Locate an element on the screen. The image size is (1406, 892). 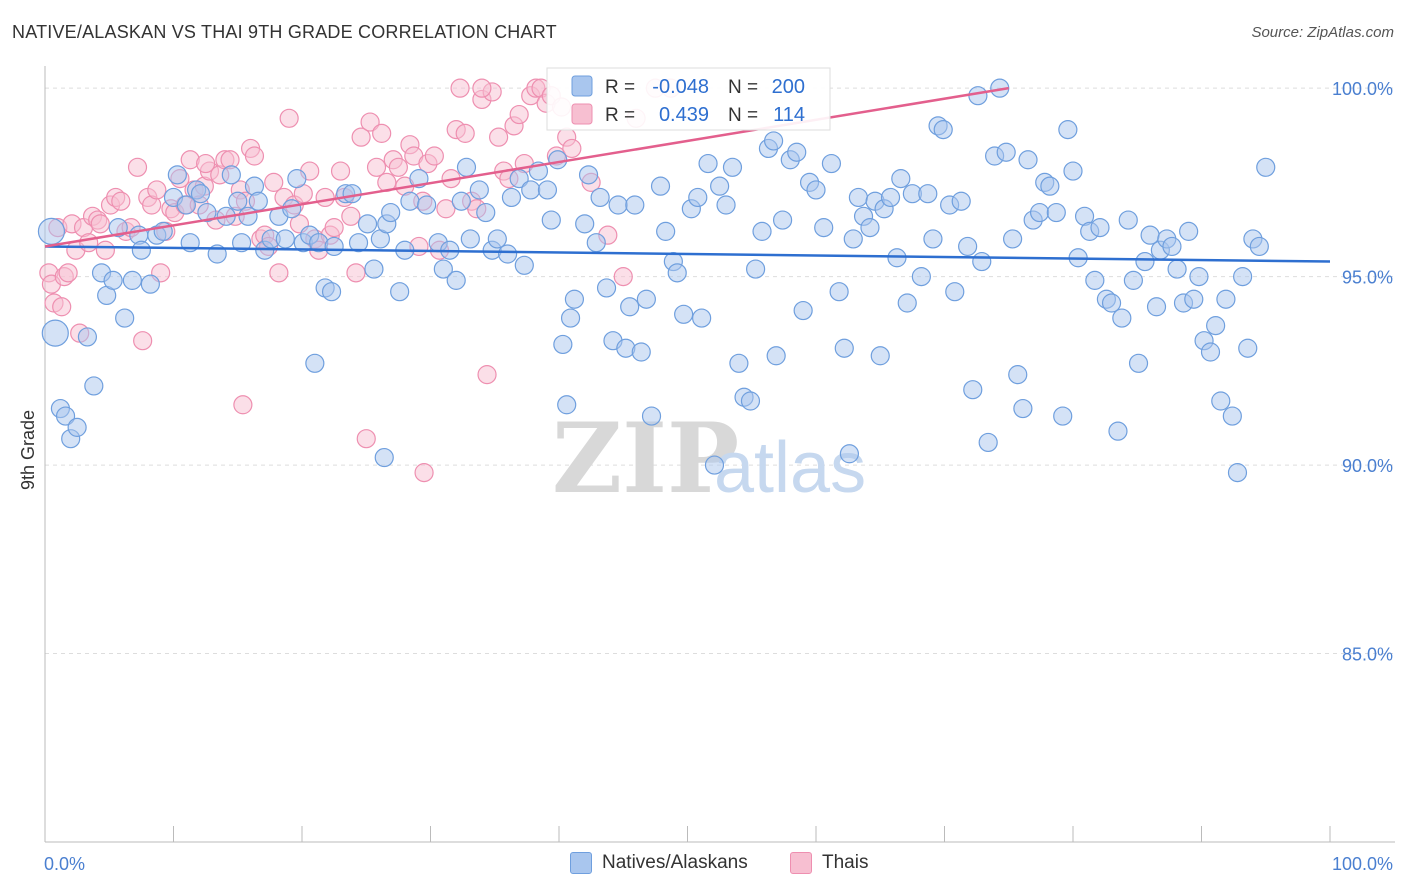
stats-swatch-natives is located at coordinates (582, 86).